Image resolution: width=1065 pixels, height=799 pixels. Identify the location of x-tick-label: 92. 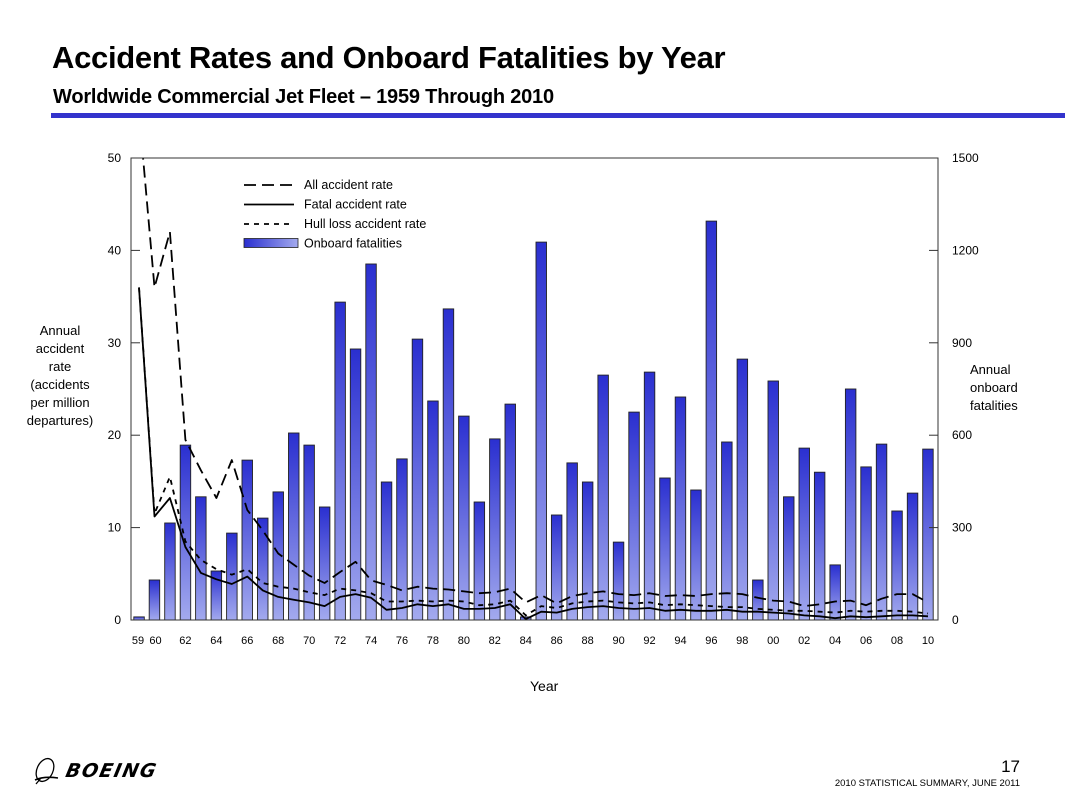
(649, 641).